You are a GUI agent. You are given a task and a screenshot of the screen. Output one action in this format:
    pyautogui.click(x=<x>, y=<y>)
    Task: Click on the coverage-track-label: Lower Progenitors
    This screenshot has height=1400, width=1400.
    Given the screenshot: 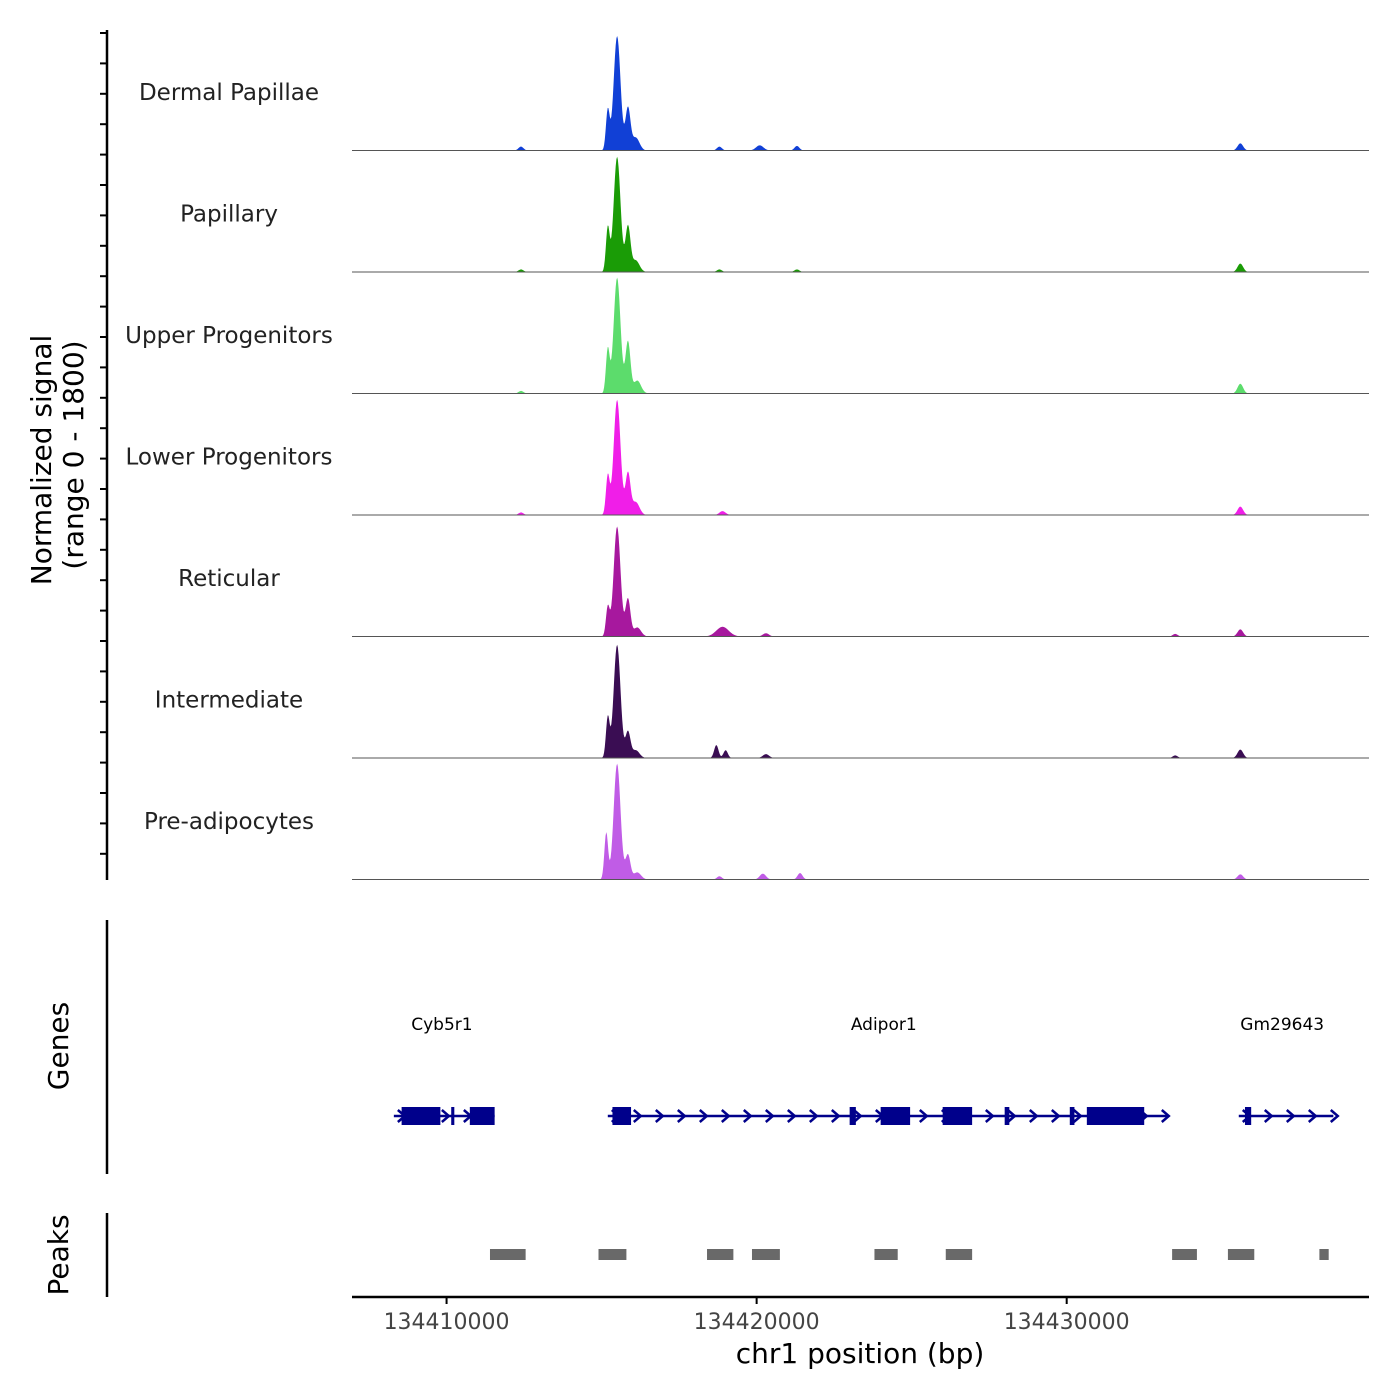 What is the action you would take?
    pyautogui.click(x=229, y=458)
    